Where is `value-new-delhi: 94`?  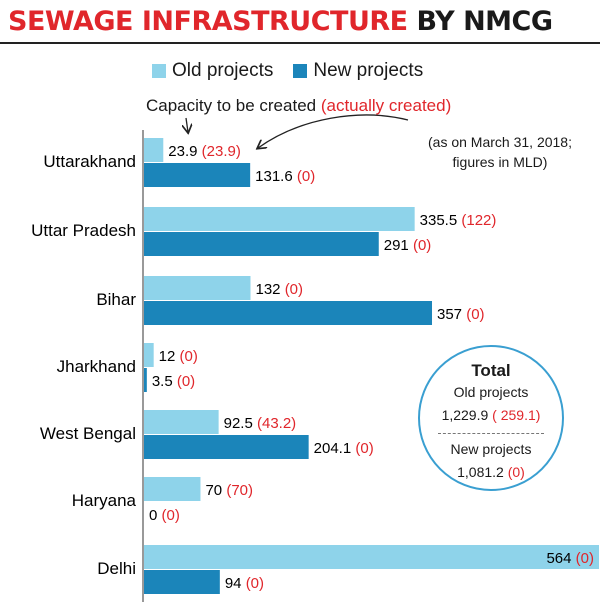
value-new-delhi: 94 is located at coordinates (235, 583).